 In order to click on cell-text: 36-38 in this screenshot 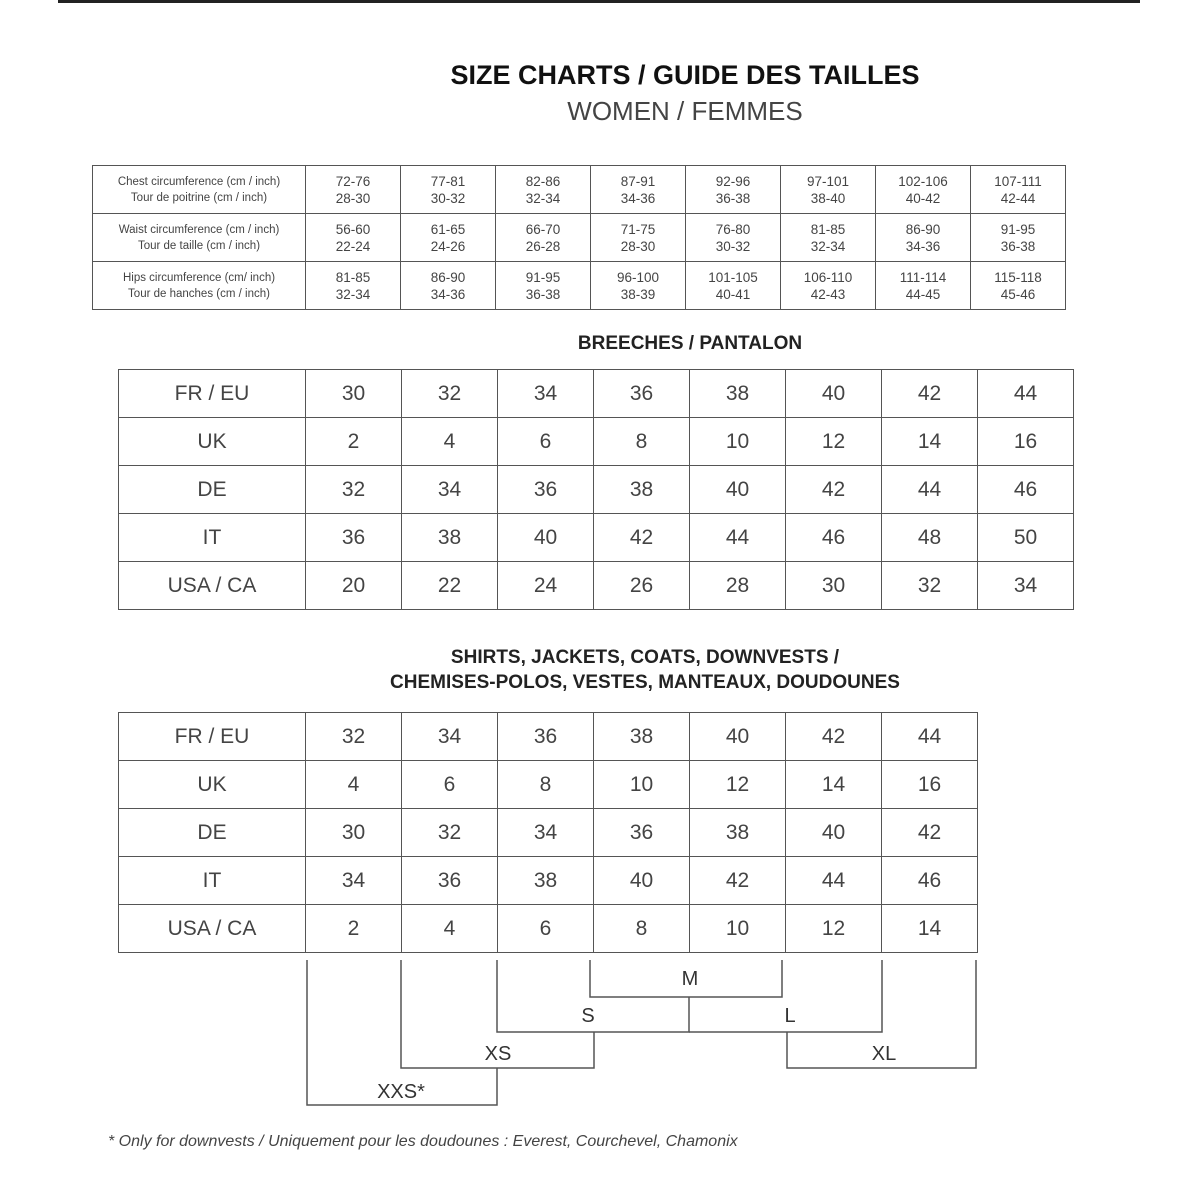, I will do `click(543, 294)`.